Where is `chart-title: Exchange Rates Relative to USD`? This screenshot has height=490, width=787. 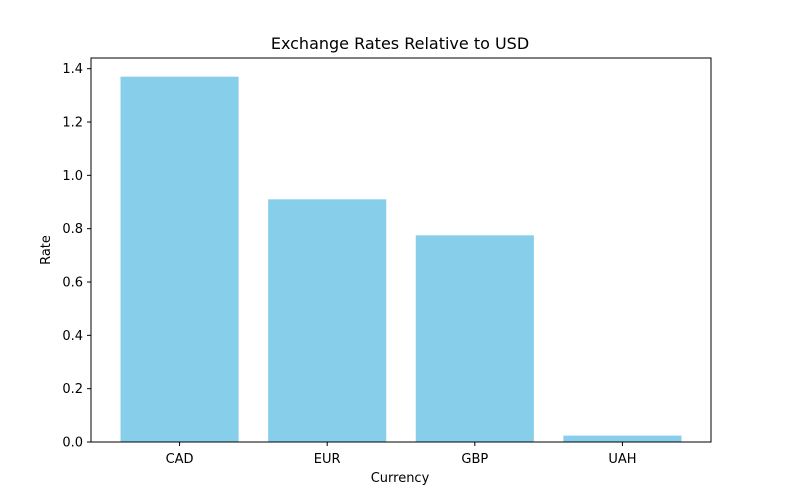 chart-title: Exchange Rates Relative to USD is located at coordinates (400, 43).